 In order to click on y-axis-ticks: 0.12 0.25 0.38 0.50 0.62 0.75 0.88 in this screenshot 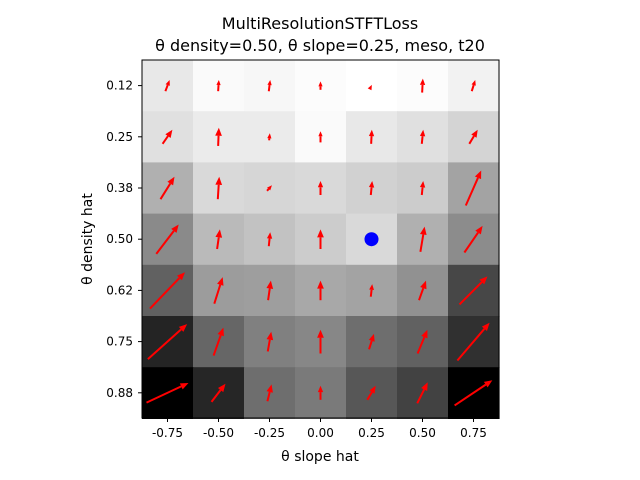, I will do `click(124, 239)`.